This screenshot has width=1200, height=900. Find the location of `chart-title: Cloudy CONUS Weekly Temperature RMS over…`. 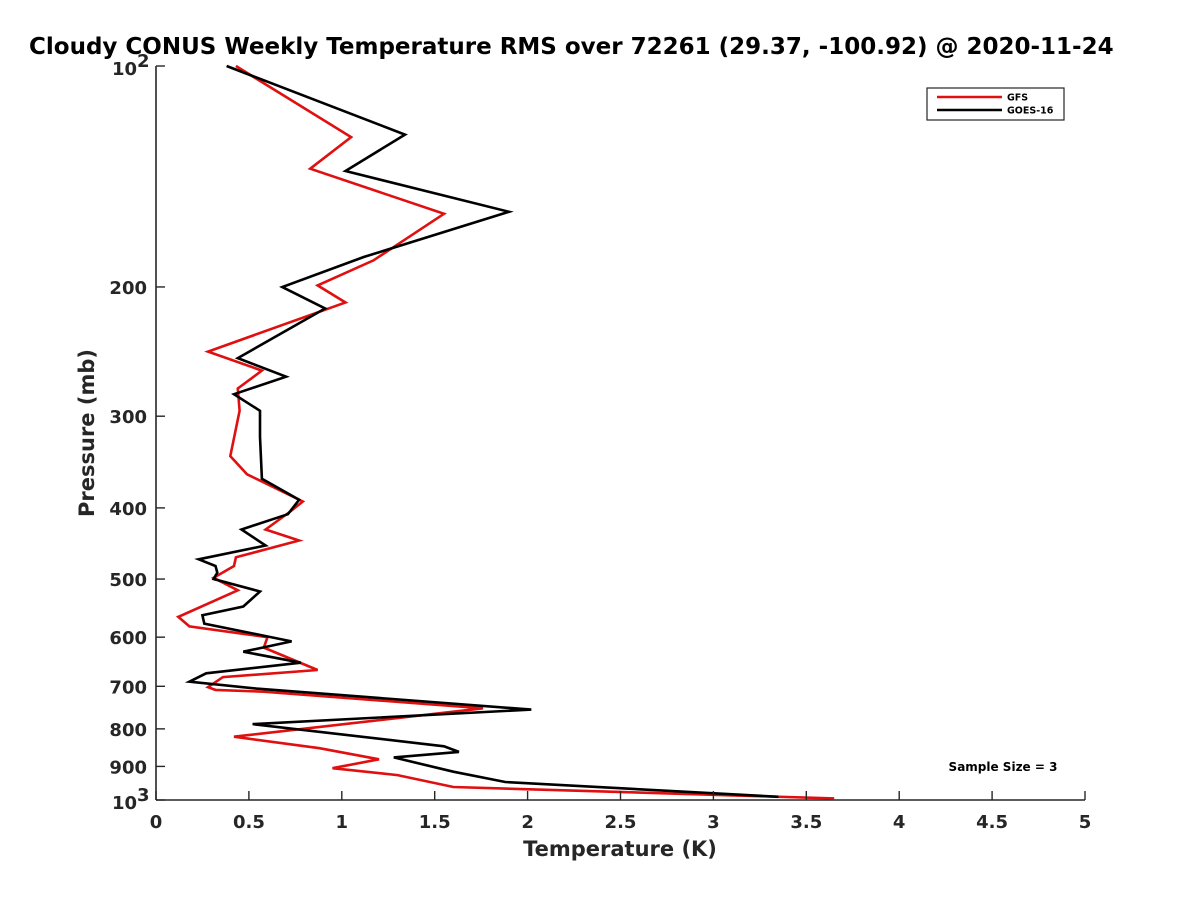

chart-title: Cloudy CONUS Weekly Temperature RMS over… is located at coordinates (571, 47).